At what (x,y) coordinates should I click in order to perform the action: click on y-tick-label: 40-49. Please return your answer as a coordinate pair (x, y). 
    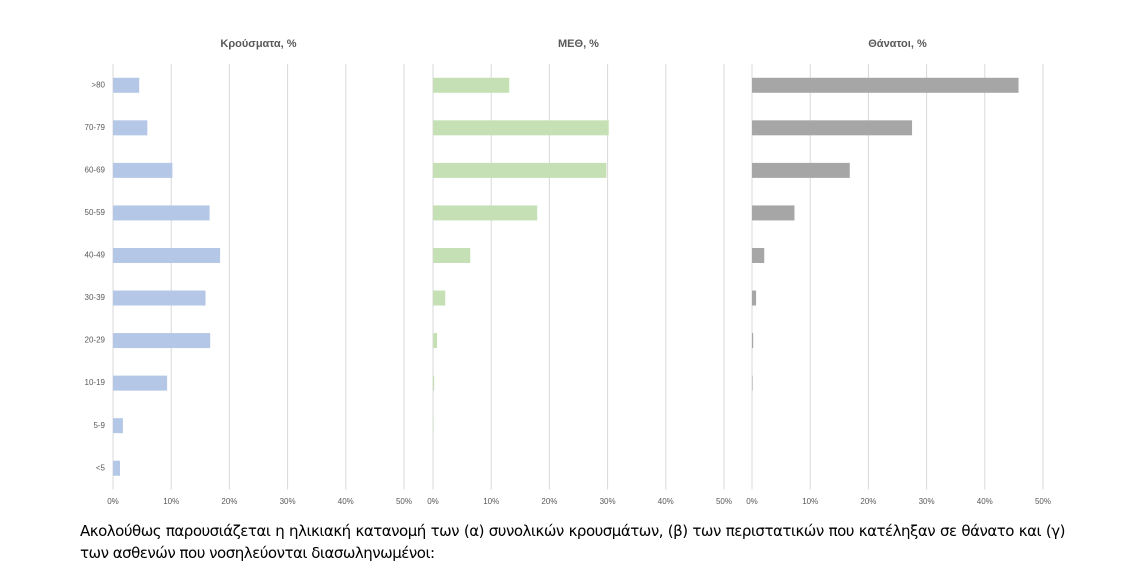
    Looking at the image, I should click on (95, 255).